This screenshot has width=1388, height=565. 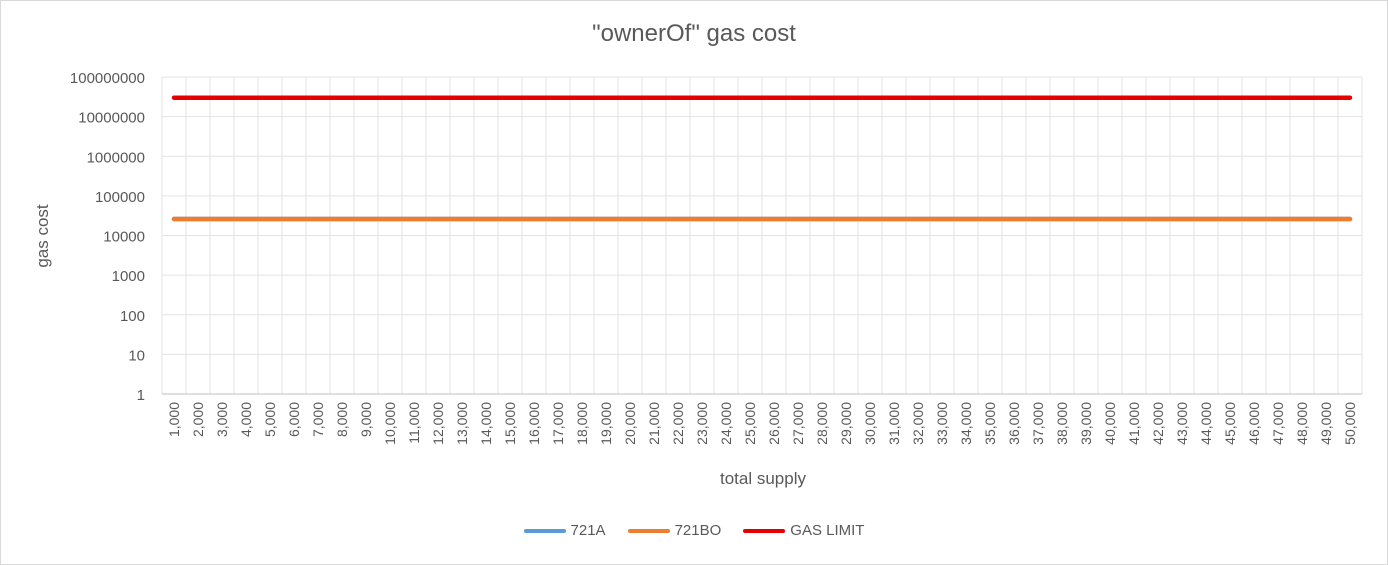 I want to click on x-tick-label: 40,000, so click(x=1110, y=423).